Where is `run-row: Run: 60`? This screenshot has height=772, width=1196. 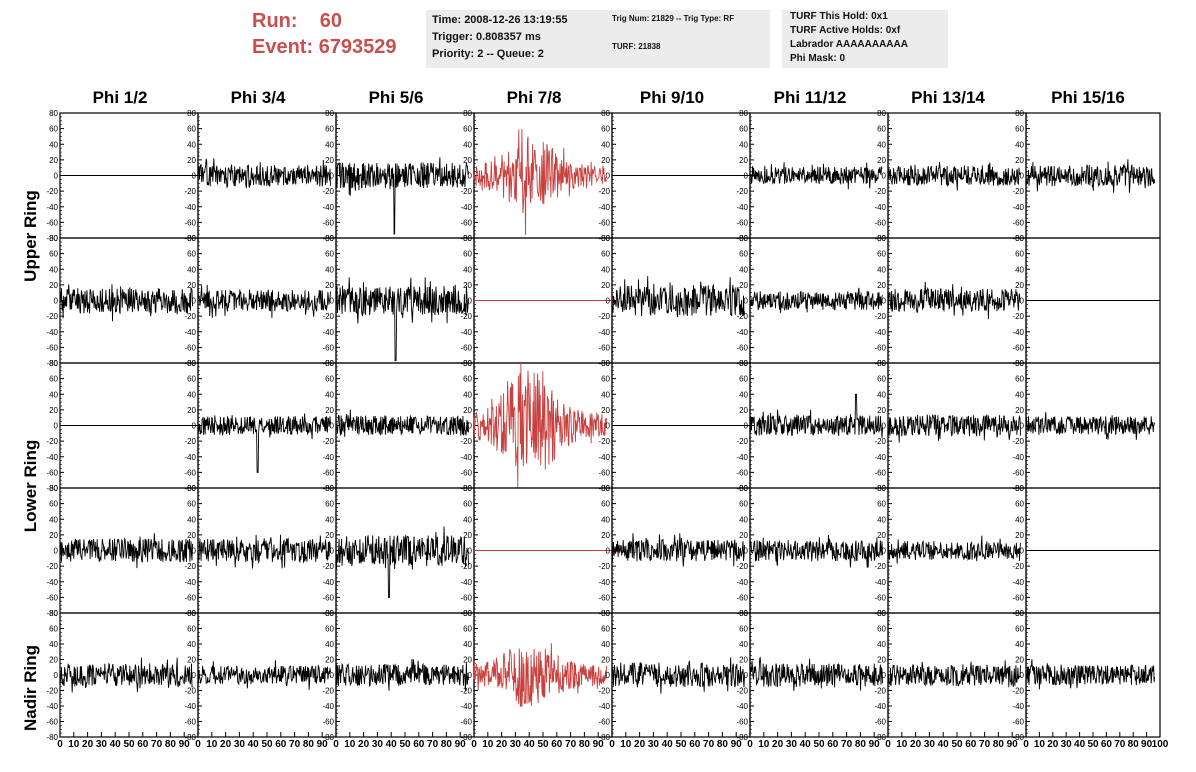
run-row: Run: 60 is located at coordinates (324, 21).